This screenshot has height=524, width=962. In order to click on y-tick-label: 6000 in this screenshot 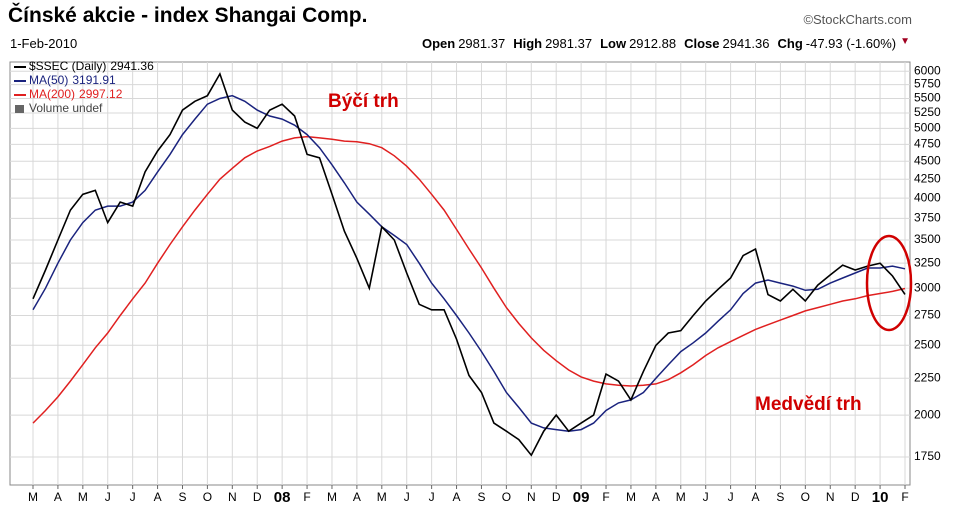, I will do `click(927, 70)`.